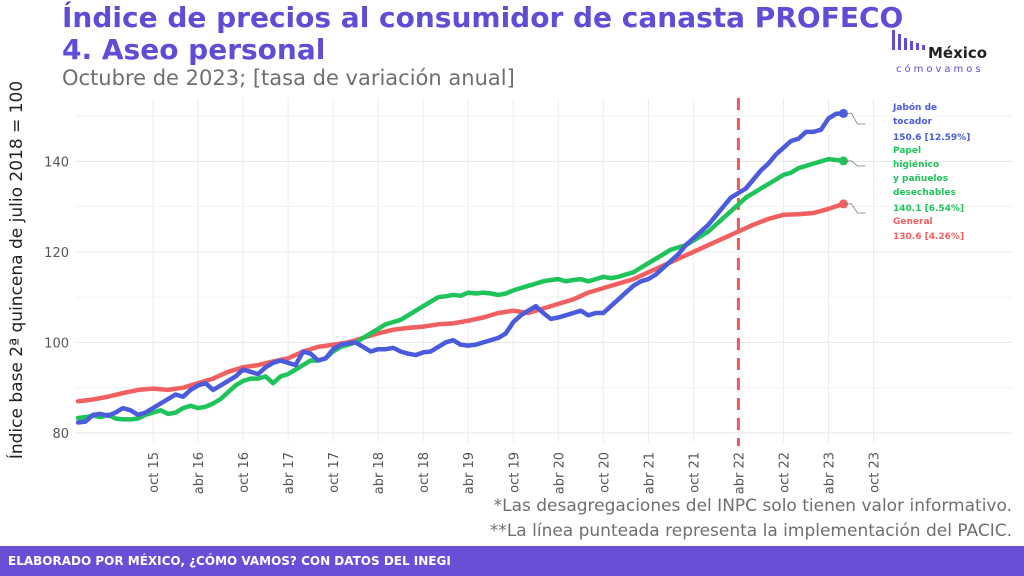  What do you see at coordinates (958, 53) in the screenshot?
I see `logo-word: México` at bounding box center [958, 53].